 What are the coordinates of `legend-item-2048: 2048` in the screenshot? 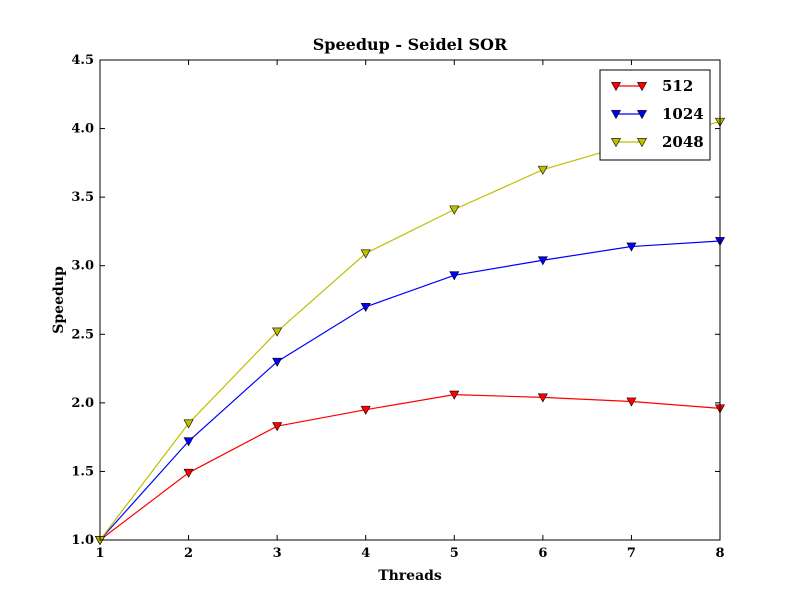 It's located at (657, 142).